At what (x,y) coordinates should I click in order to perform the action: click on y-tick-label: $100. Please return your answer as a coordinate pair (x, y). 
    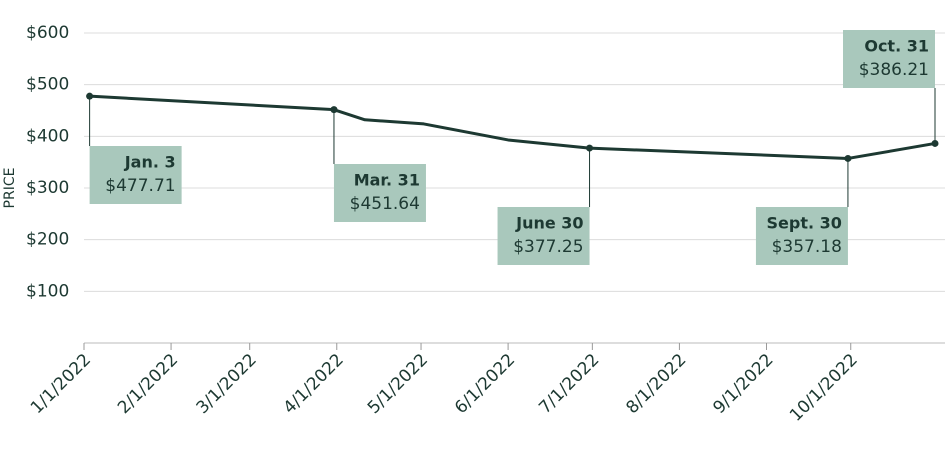
    Looking at the image, I should click on (47, 291).